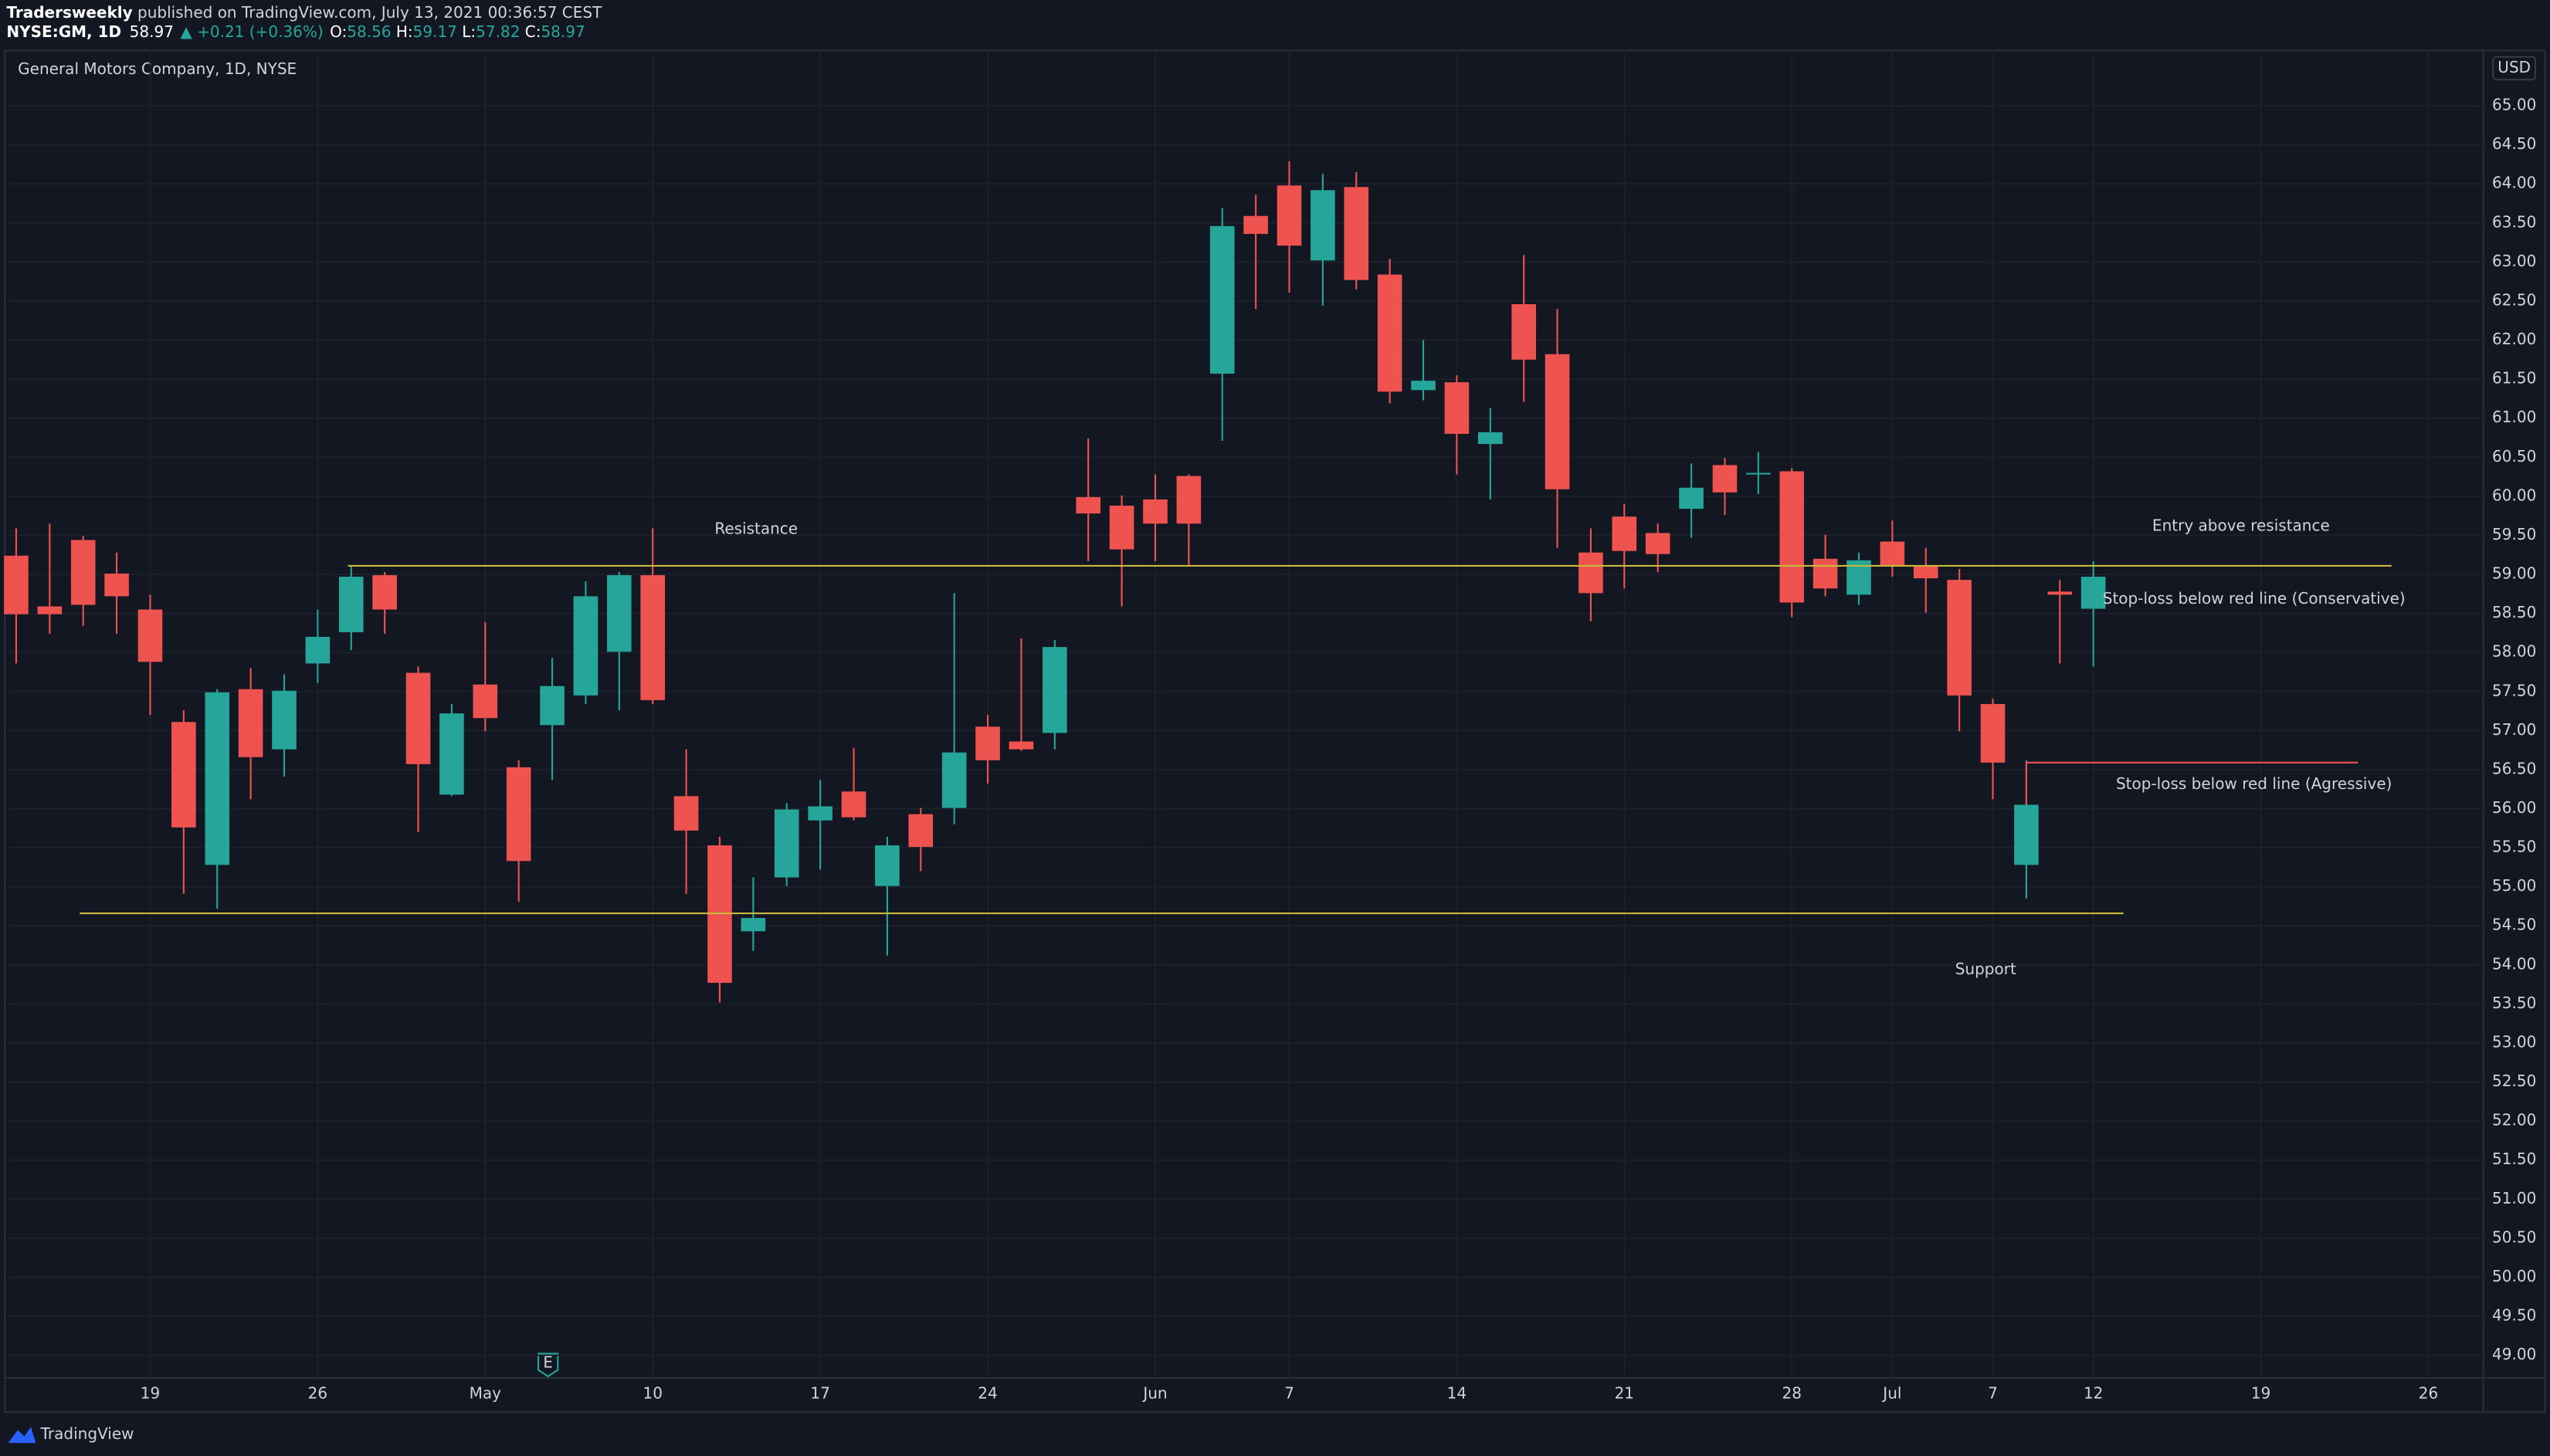 This screenshot has width=2550, height=1456. What do you see at coordinates (2514, 1003) in the screenshot?
I see `y-tick-label: 53.50` at bounding box center [2514, 1003].